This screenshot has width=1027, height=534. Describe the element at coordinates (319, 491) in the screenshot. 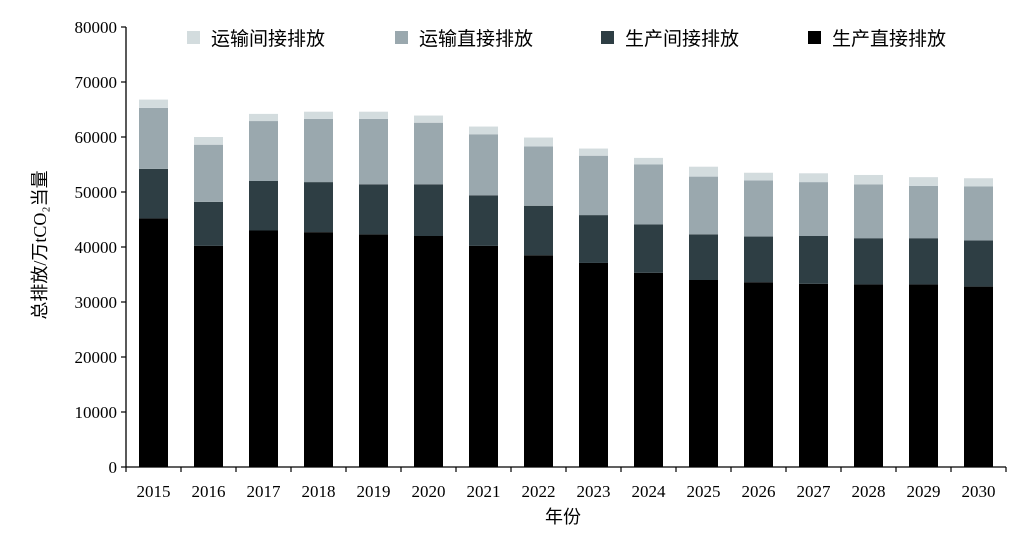

I see `x-tick-label: 2018` at that location.